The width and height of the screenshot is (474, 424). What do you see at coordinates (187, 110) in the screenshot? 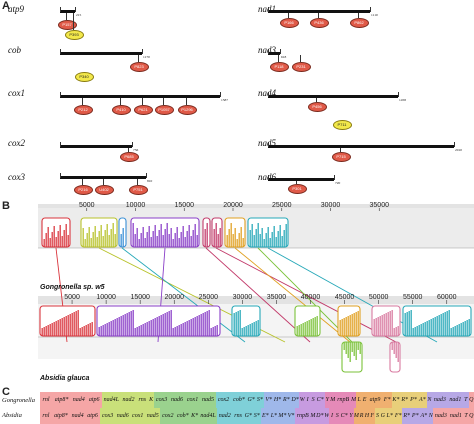
I see `intron-insertion-p1296: P1296` at bounding box center [187, 110].